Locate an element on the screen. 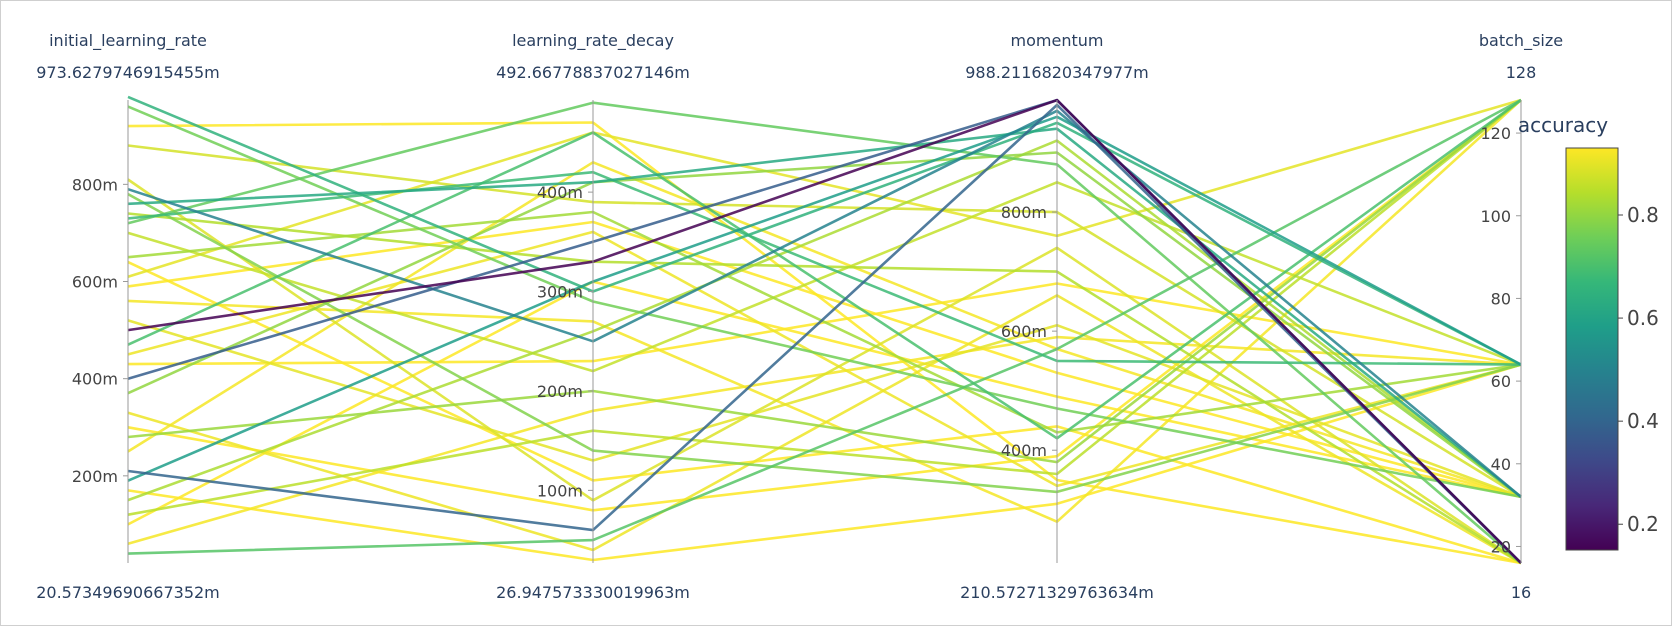  axis-min-label: 16 is located at coordinates (1521, 592).